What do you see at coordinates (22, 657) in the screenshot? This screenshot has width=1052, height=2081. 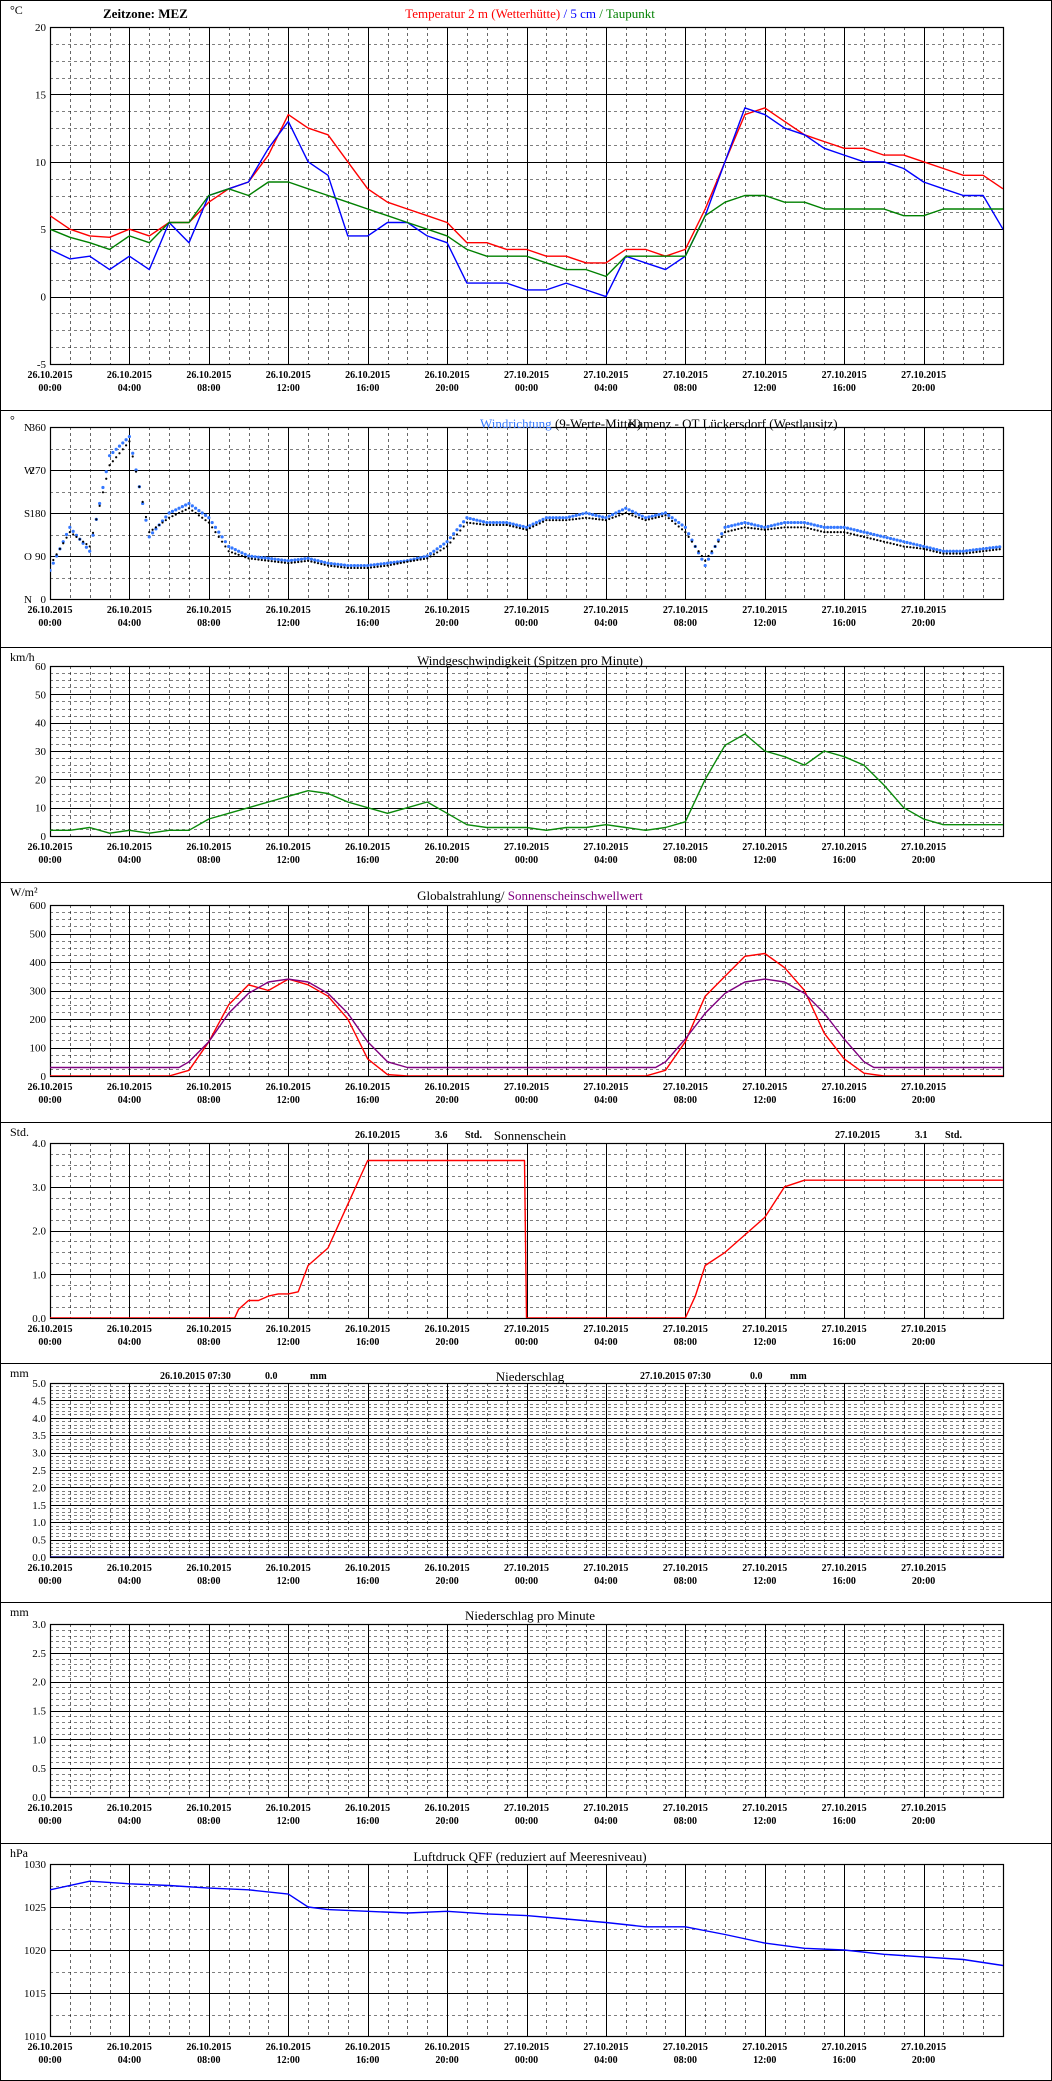 I see `unit-label: km/h` at bounding box center [22, 657].